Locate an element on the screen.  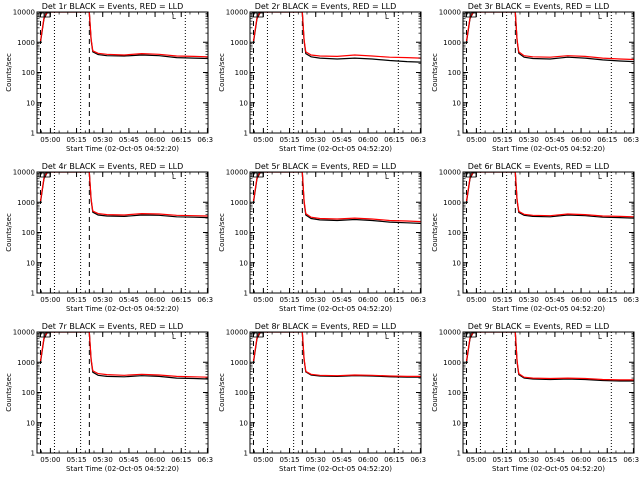
chart-title: Det 5r BLACK = Events, RED = LLD is located at coordinates (326, 166).